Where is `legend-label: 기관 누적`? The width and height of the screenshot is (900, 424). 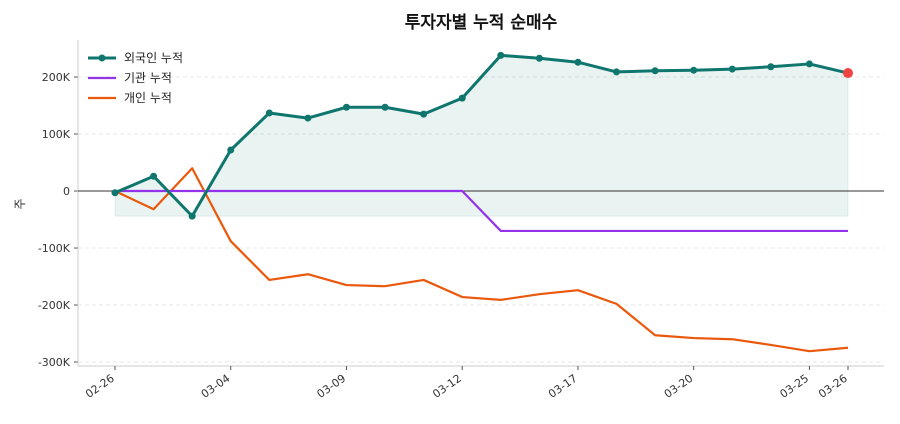
legend-label: 기관 누적 is located at coordinates (148, 78).